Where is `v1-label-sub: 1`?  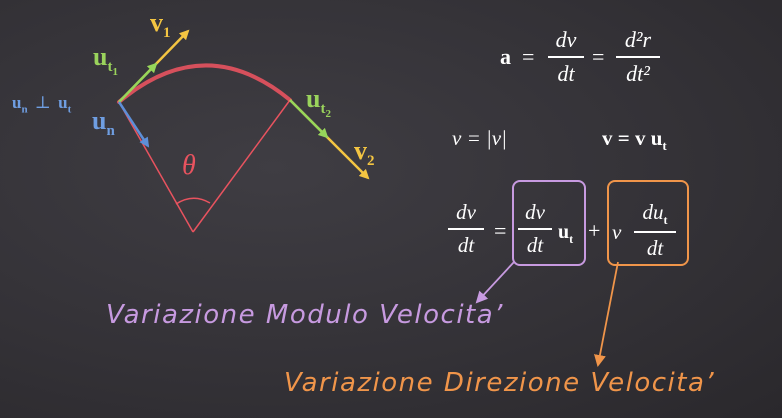
v1-label-sub: 1 is located at coordinates (167, 33).